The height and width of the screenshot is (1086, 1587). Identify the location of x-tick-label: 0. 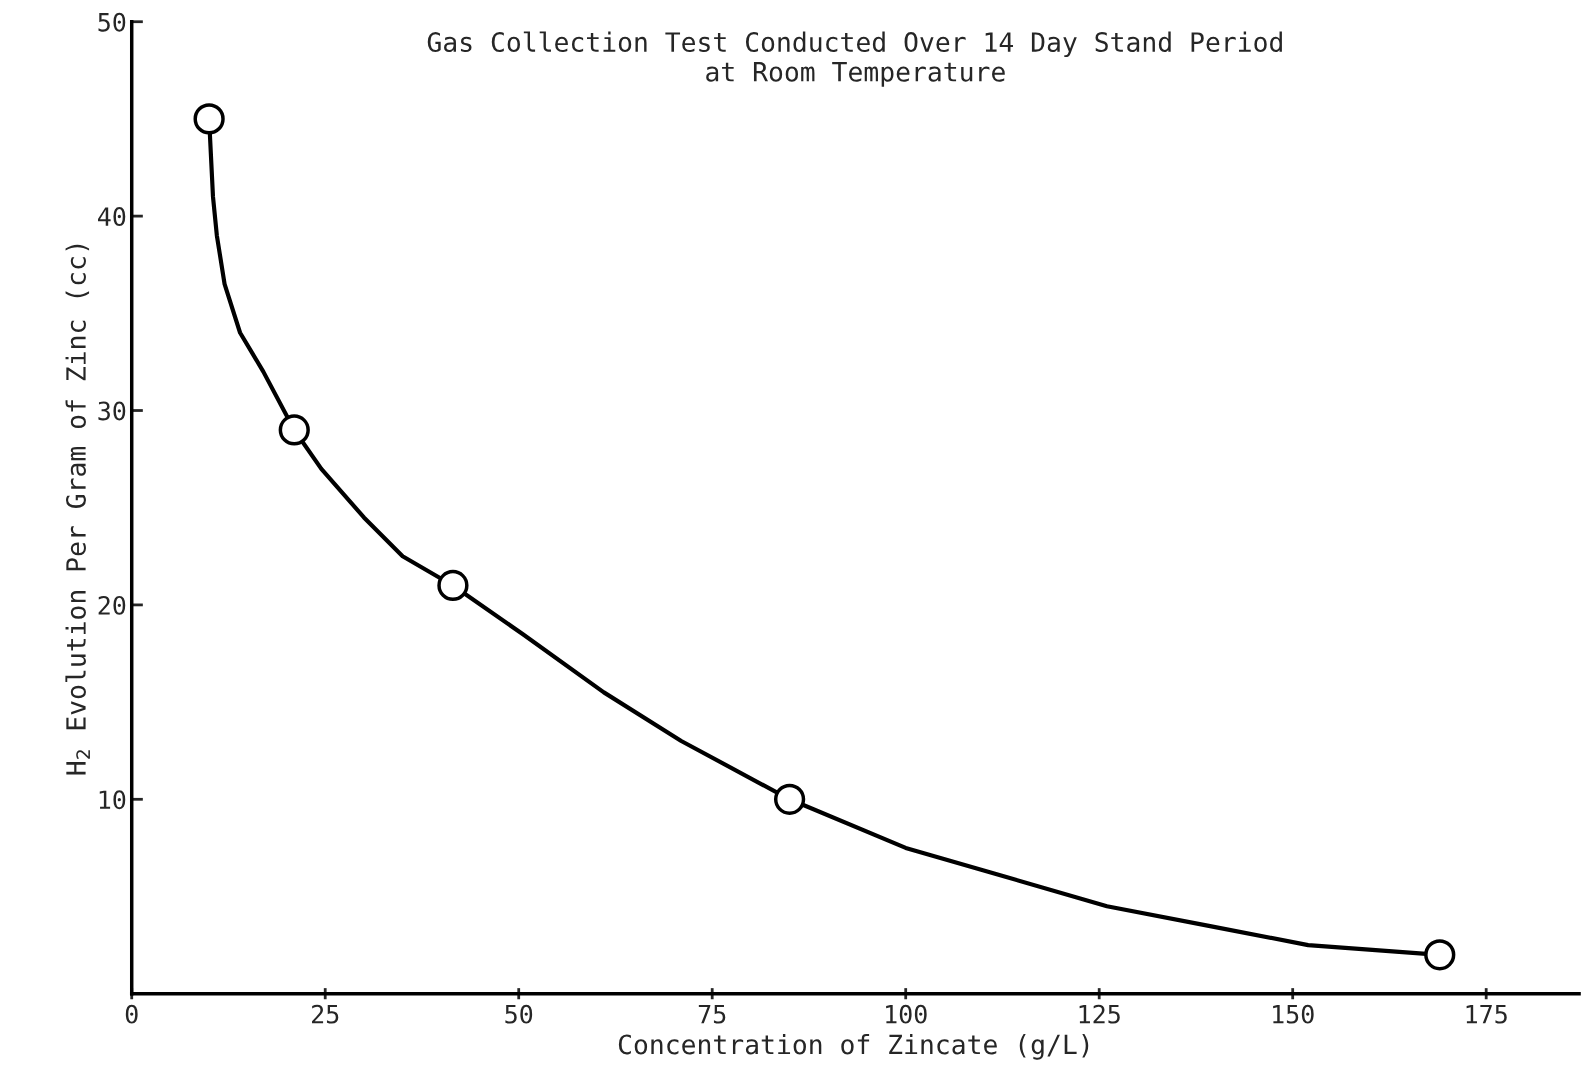
(131, 1014).